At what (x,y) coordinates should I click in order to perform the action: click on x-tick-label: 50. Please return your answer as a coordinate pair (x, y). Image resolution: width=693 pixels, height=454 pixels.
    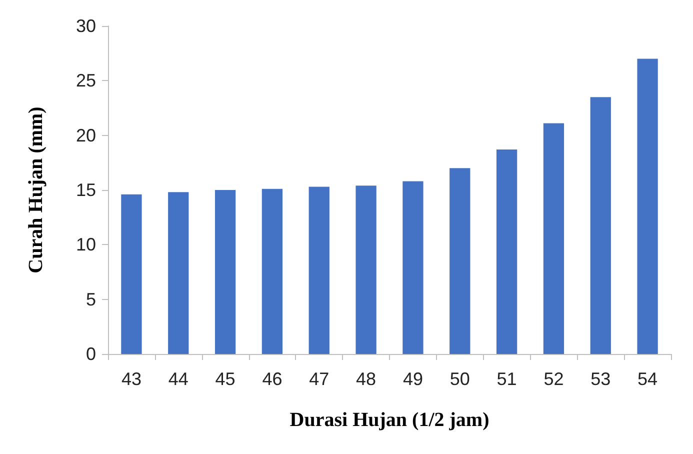
    Looking at the image, I should click on (460, 379).